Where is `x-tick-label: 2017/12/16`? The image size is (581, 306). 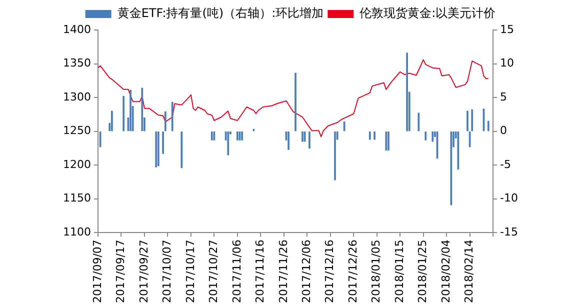 x-tick-label: 2017/12/16 is located at coordinates (329, 272).